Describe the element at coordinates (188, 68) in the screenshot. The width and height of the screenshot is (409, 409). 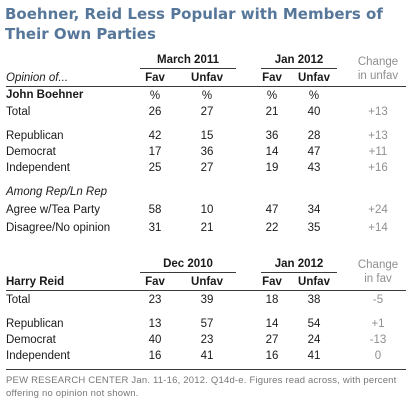
I see `period1-rule` at that location.